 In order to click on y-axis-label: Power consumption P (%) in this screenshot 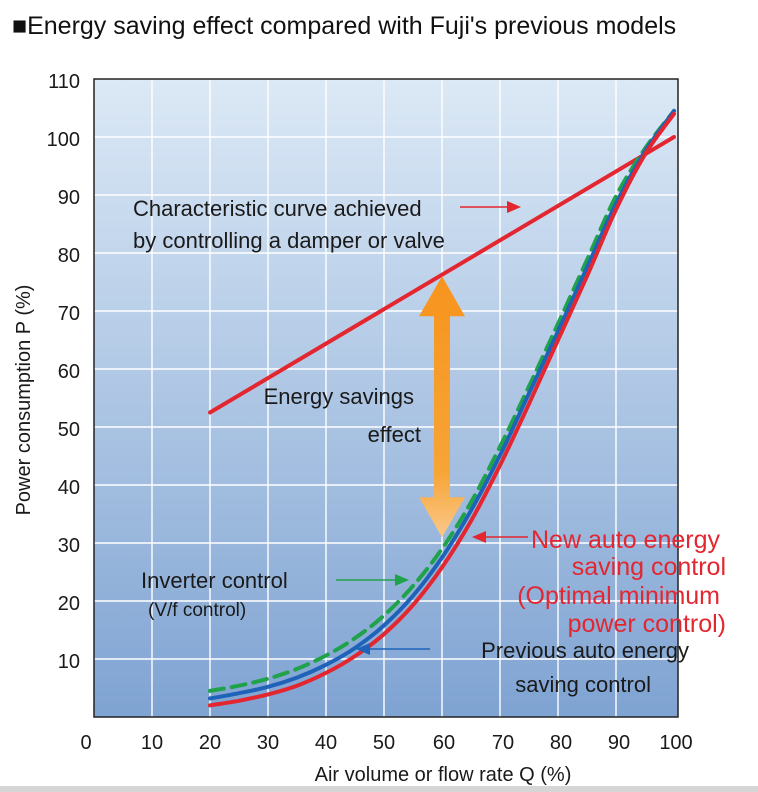, I will do `click(24, 400)`.